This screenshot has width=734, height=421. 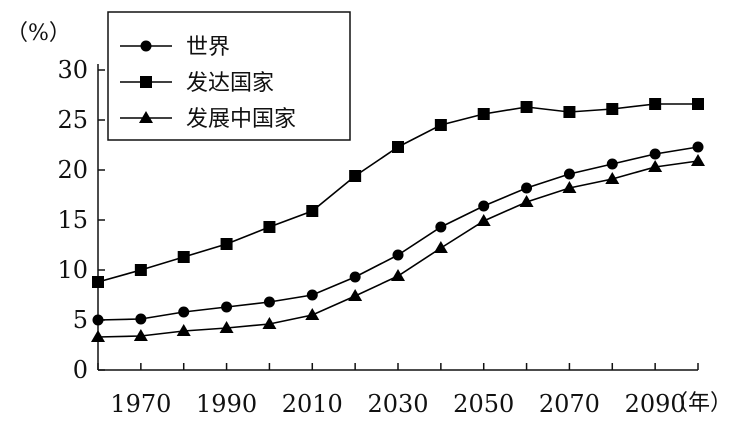 What do you see at coordinates (80, 370) in the screenshot?
I see `y-tick-label: 0` at bounding box center [80, 370].